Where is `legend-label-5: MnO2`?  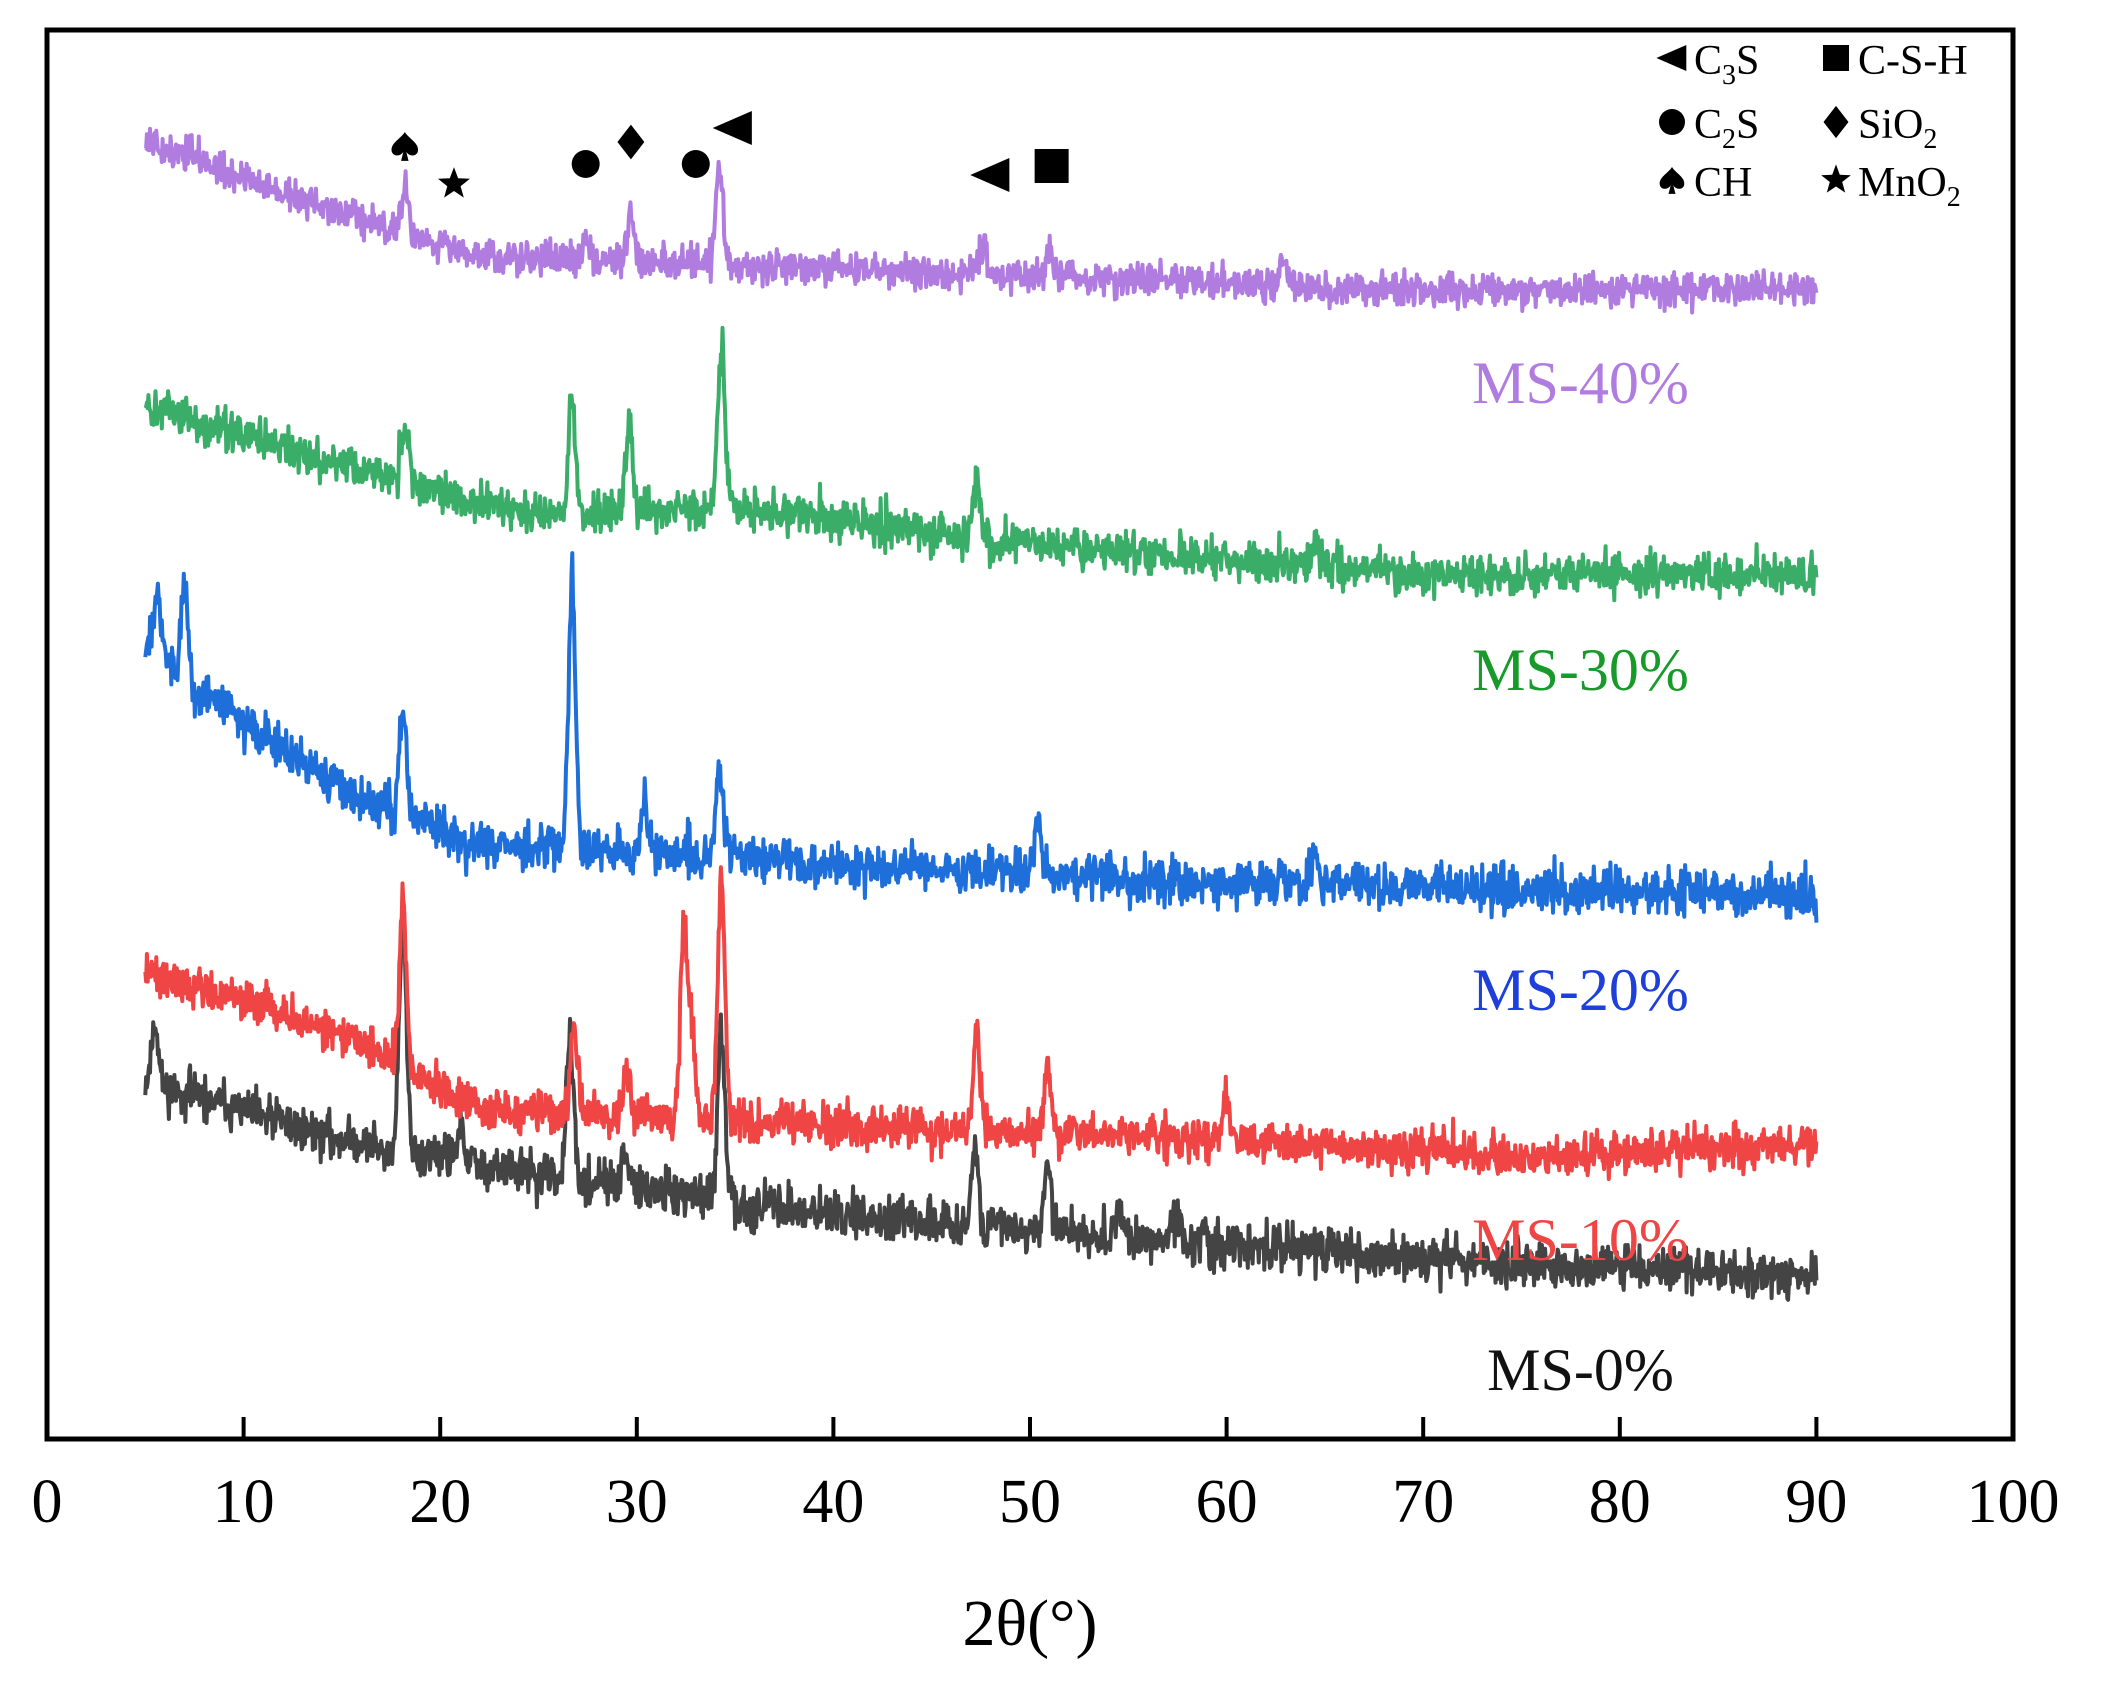
legend-label-5: MnO2 is located at coordinates (1909, 186).